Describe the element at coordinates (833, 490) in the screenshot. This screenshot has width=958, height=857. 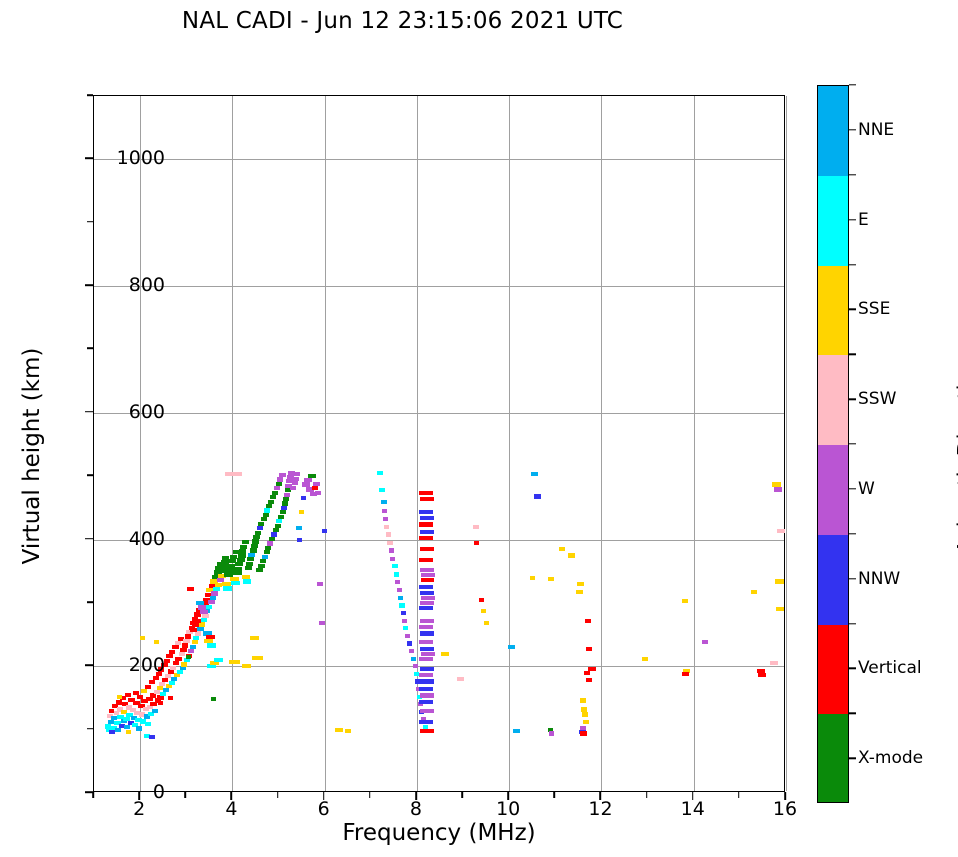
I see `colorbar-segment-w` at that location.